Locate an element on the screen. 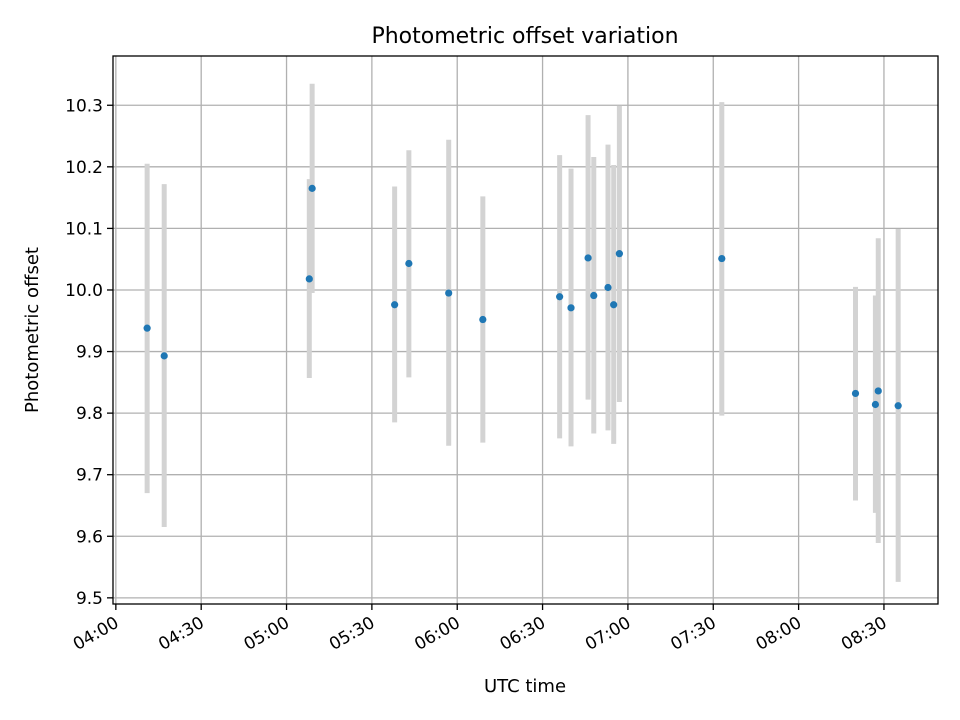 The height and width of the screenshot is (720, 960). y-tick-label: 10.3 is located at coordinates (84, 106).